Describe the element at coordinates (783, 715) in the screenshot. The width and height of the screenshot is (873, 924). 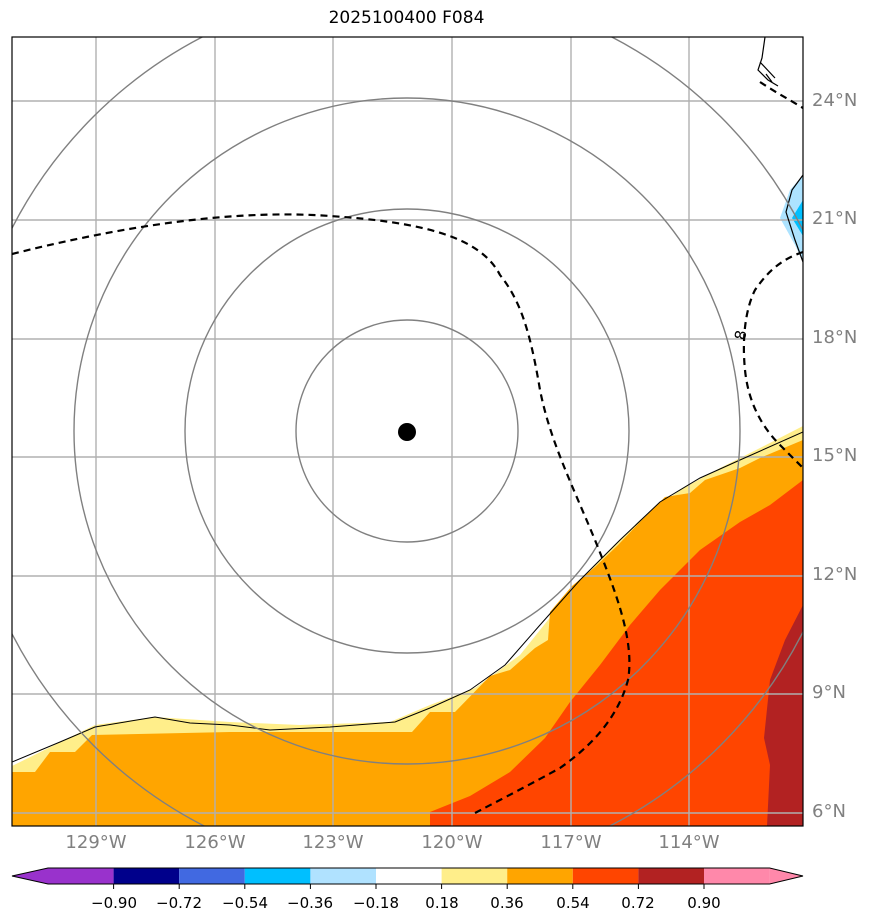
I see `fill-band-0.72` at that location.